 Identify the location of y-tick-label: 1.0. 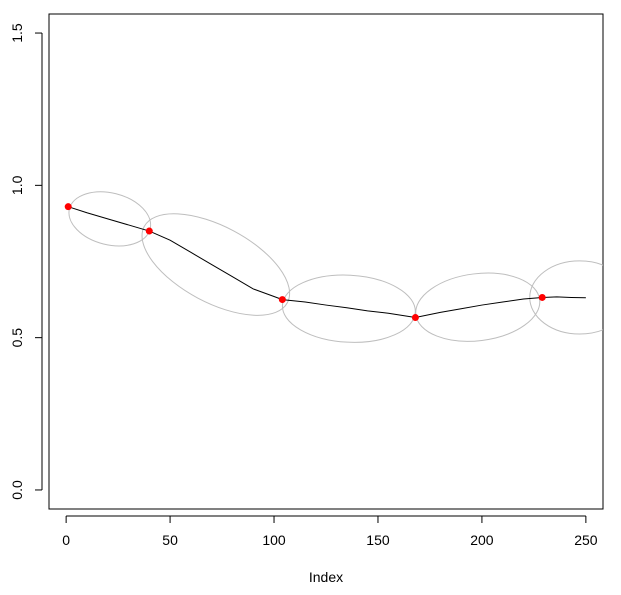
(17, 185).